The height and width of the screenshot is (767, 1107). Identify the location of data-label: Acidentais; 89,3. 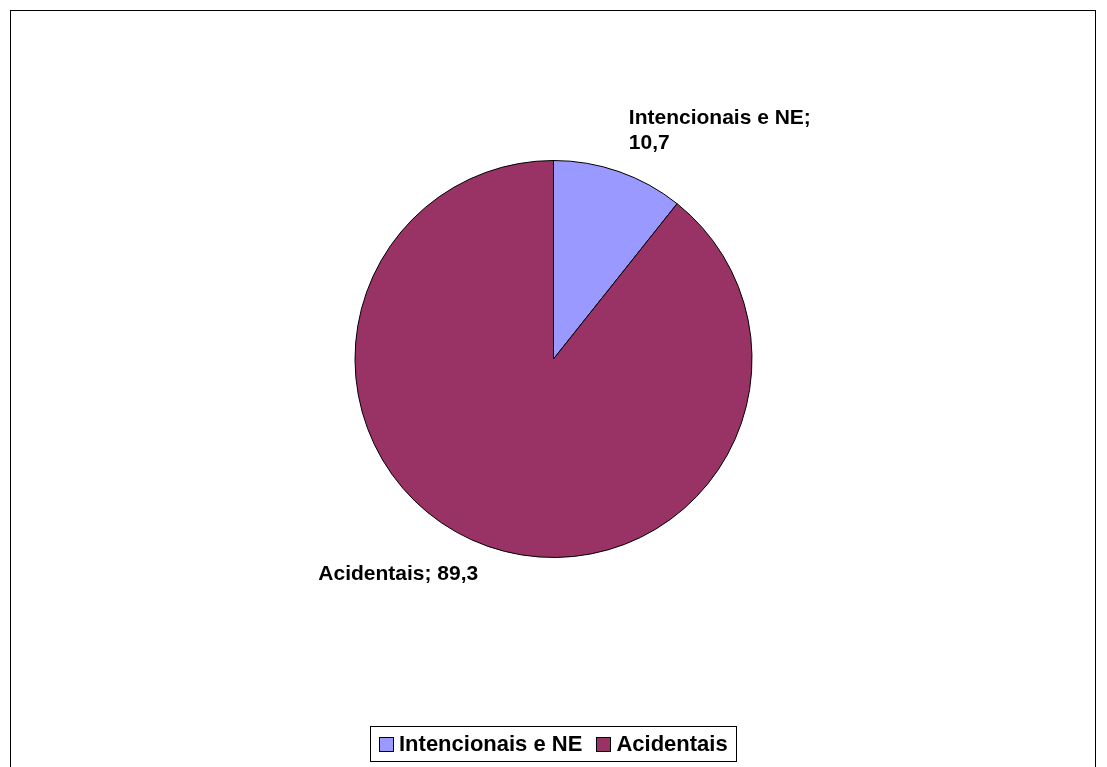
(398, 573).